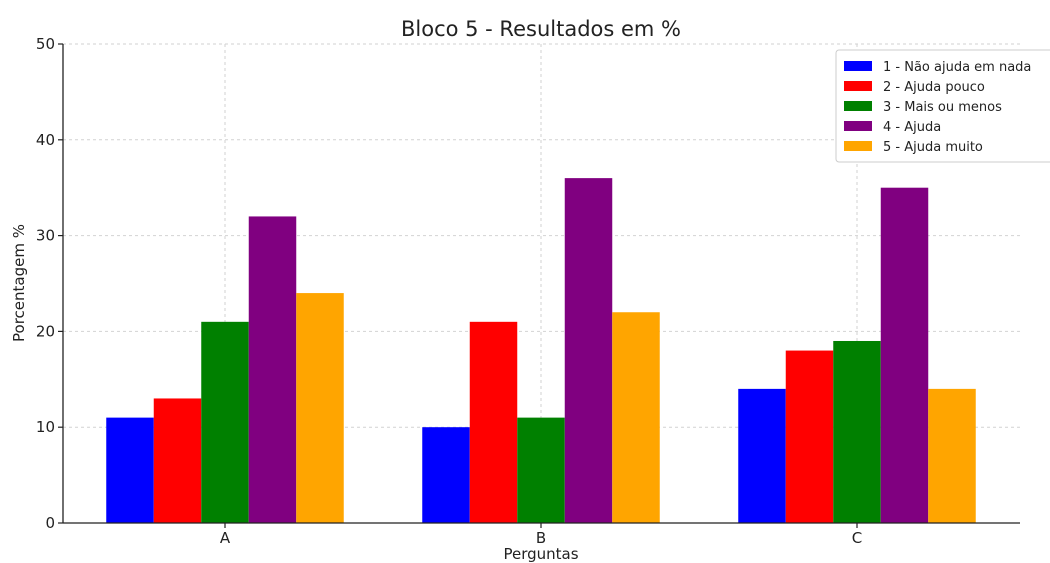  Describe the element at coordinates (45, 331) in the screenshot. I see `y-tick-label: 20` at that location.